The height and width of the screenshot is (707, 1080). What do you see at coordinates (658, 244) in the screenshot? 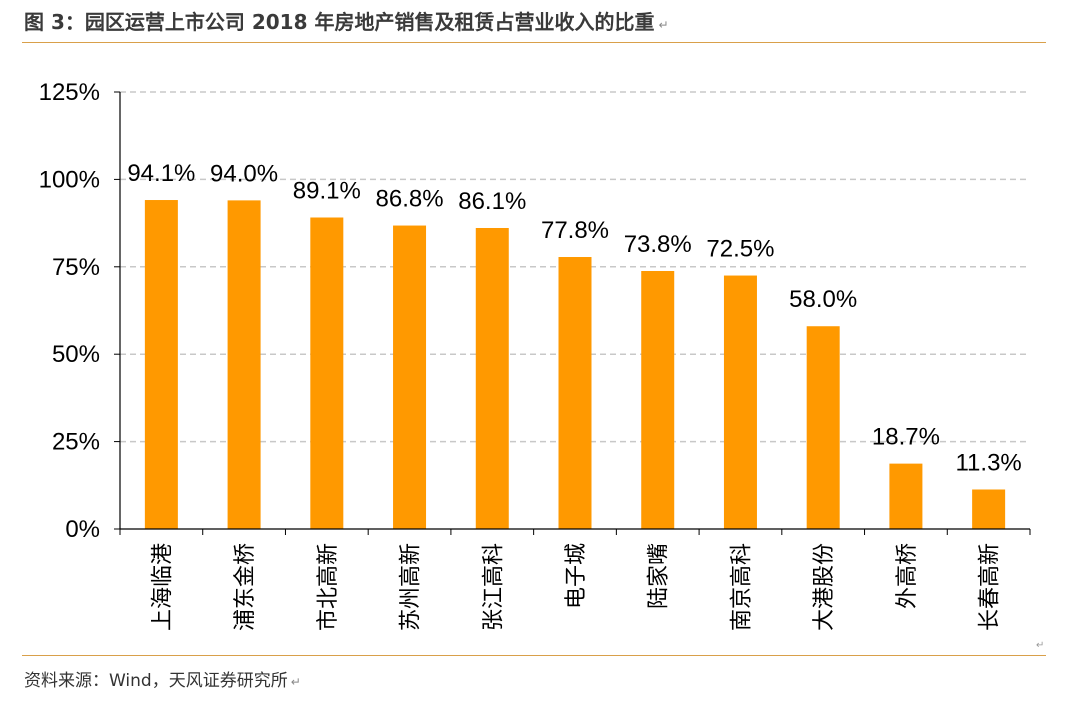
I see `data-label: 73.8%` at bounding box center [658, 244].